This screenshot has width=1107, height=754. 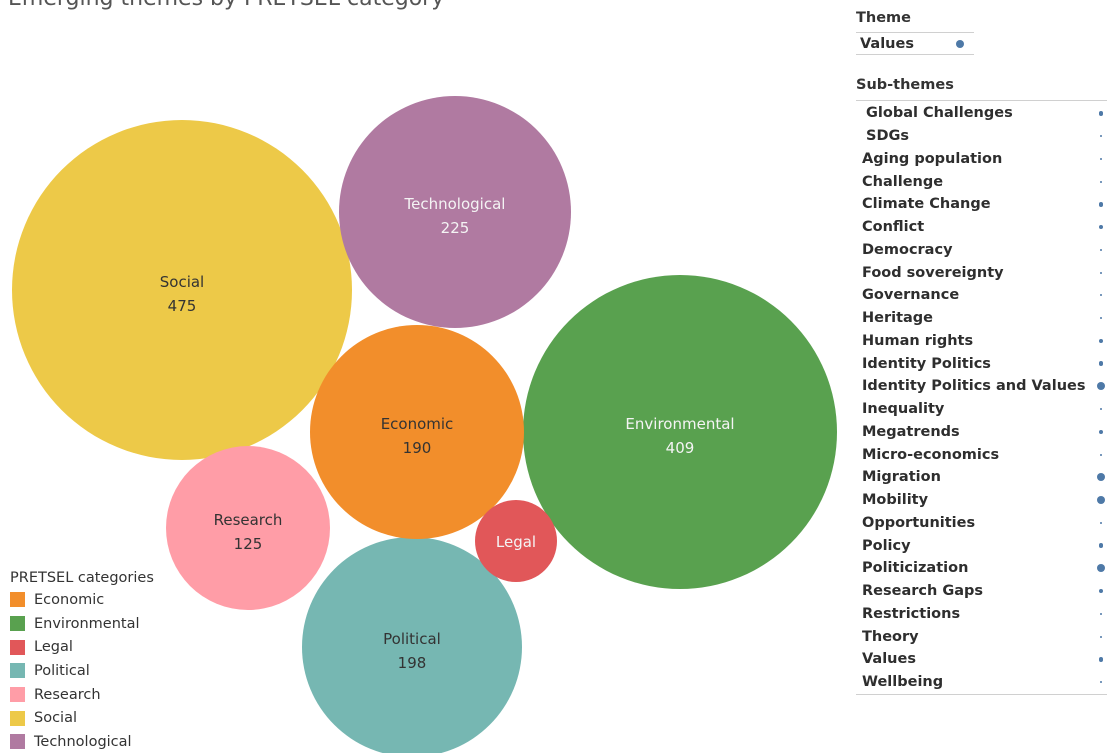 I want to click on subtheme-item-research-gaps: Research Gaps, so click(x=981, y=591).